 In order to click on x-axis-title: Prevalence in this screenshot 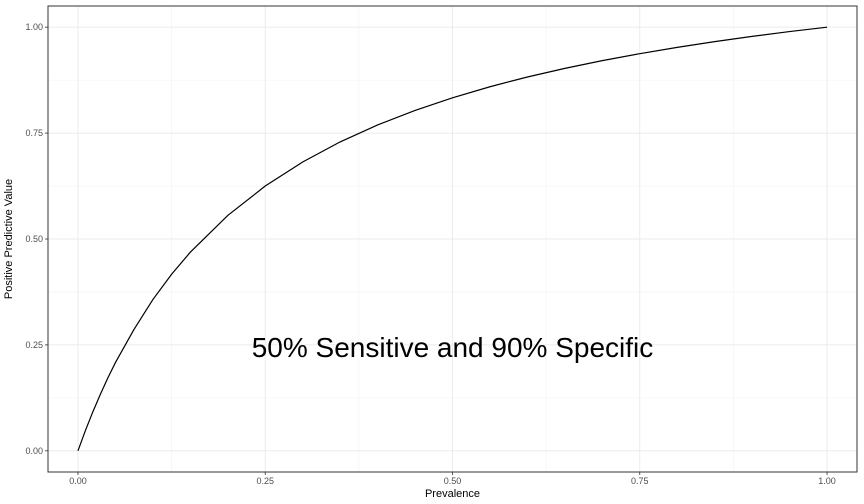, I will do `click(452, 494)`.